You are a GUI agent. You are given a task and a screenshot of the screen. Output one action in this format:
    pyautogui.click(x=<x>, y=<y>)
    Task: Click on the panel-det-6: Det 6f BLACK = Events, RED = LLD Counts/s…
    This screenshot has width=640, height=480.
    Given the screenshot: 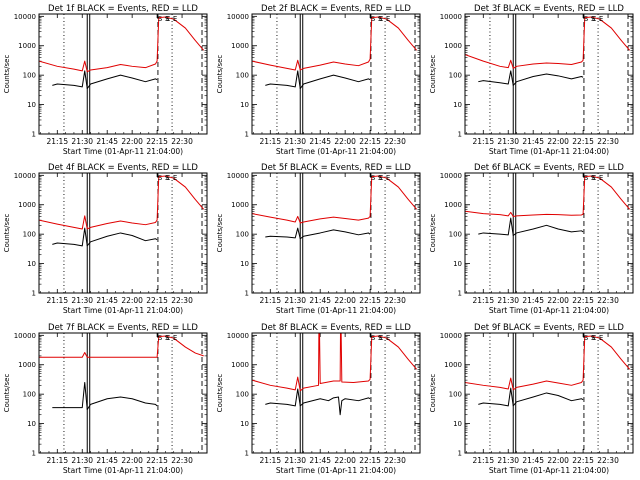 What is the action you would take?
    pyautogui.click(x=531, y=239)
    